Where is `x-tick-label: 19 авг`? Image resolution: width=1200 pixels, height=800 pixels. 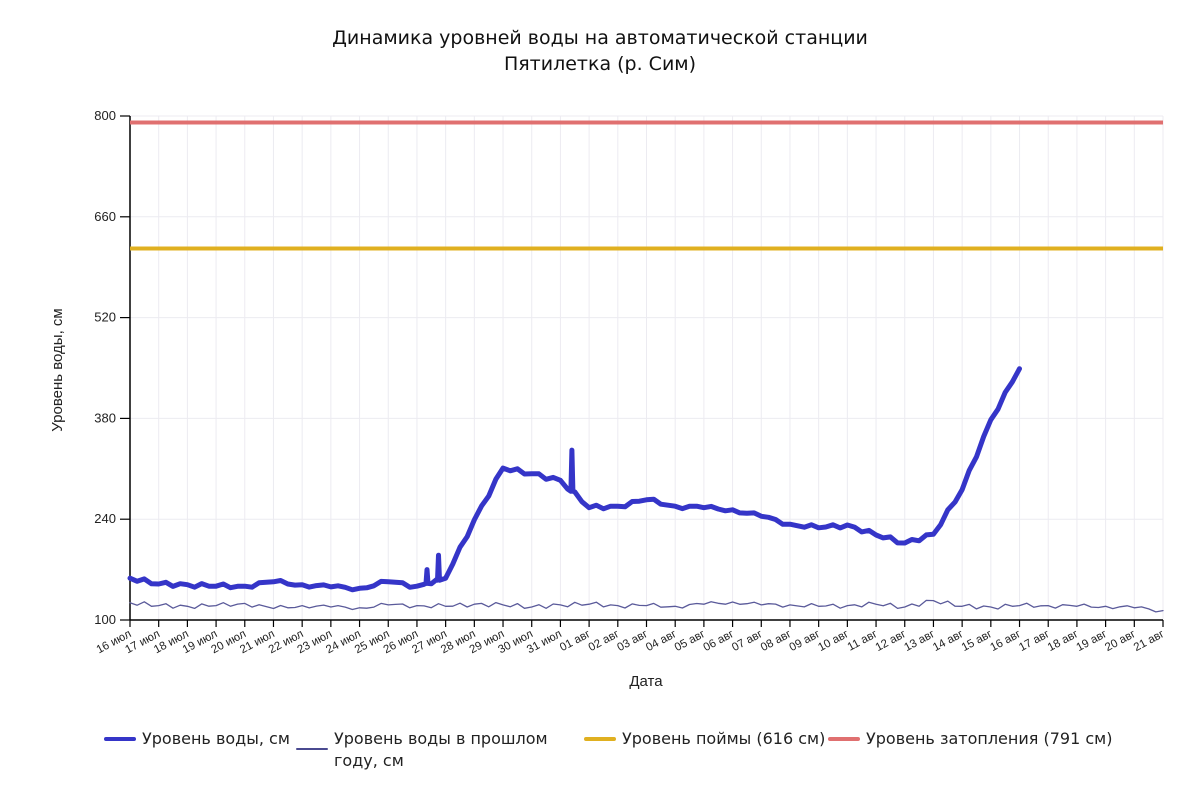 x-tick-label: 19 авг is located at coordinates (1092, 641).